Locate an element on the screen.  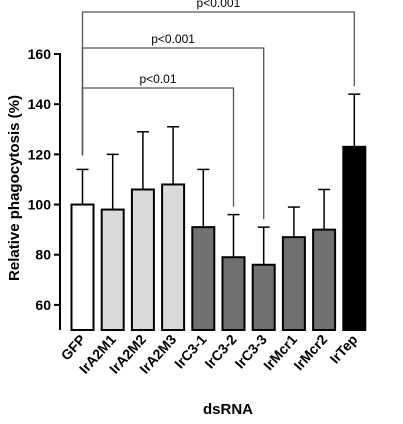
y-tick-label: 80 is located at coordinates (43, 255).